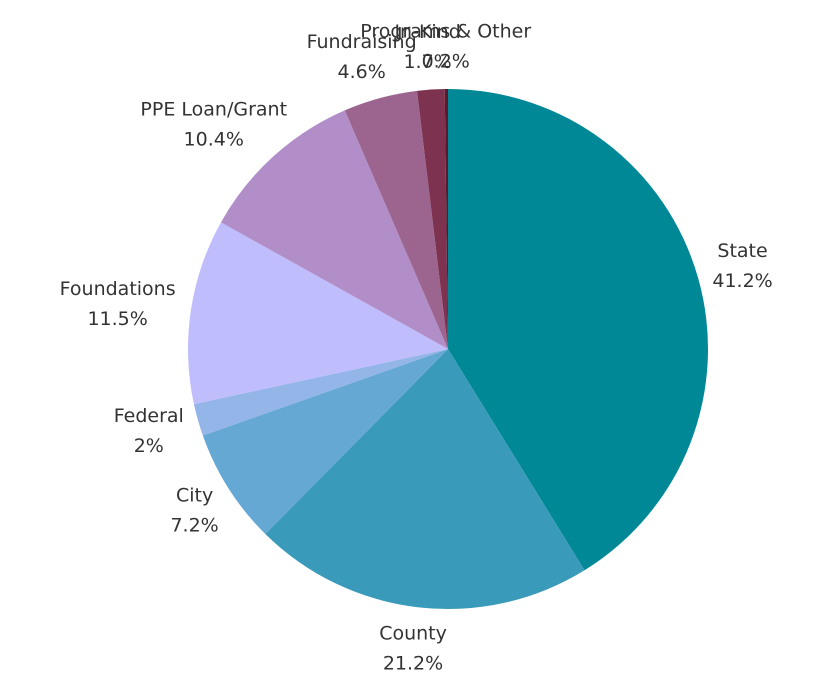 The height and width of the screenshot is (688, 831). What do you see at coordinates (742, 251) in the screenshot?
I see `slice-label: State` at bounding box center [742, 251].